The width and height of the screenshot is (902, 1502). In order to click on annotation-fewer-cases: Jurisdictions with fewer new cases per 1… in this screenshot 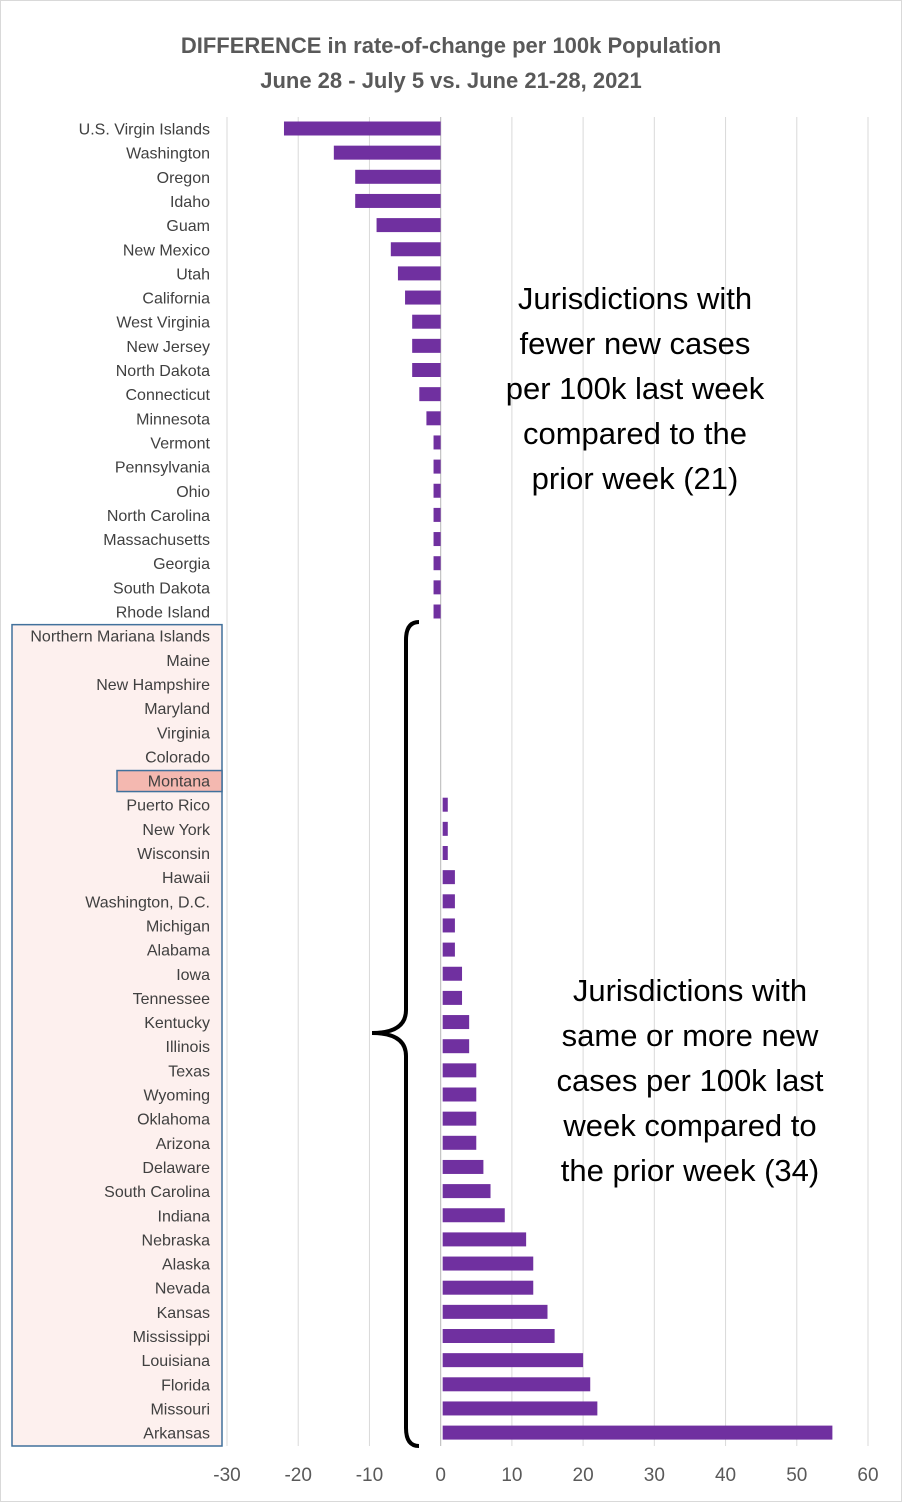, I will do `click(635, 388)`.